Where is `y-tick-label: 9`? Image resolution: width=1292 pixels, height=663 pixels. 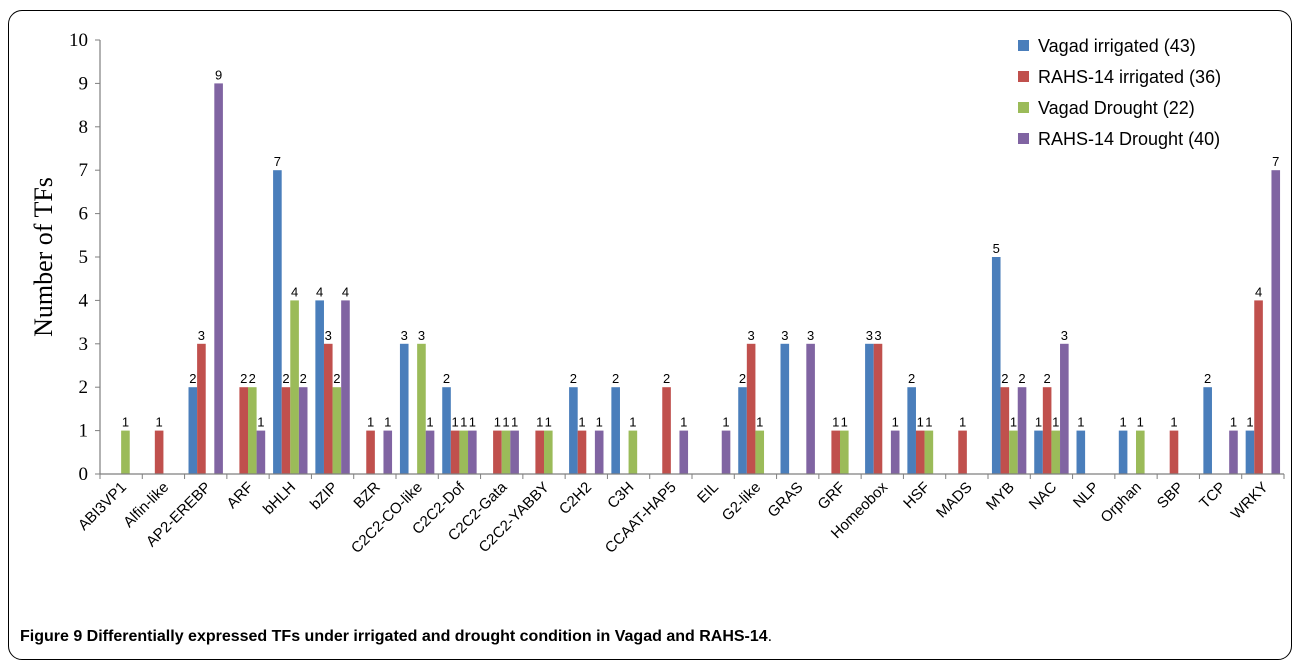
y-tick-label: 9 is located at coordinates (84, 83).